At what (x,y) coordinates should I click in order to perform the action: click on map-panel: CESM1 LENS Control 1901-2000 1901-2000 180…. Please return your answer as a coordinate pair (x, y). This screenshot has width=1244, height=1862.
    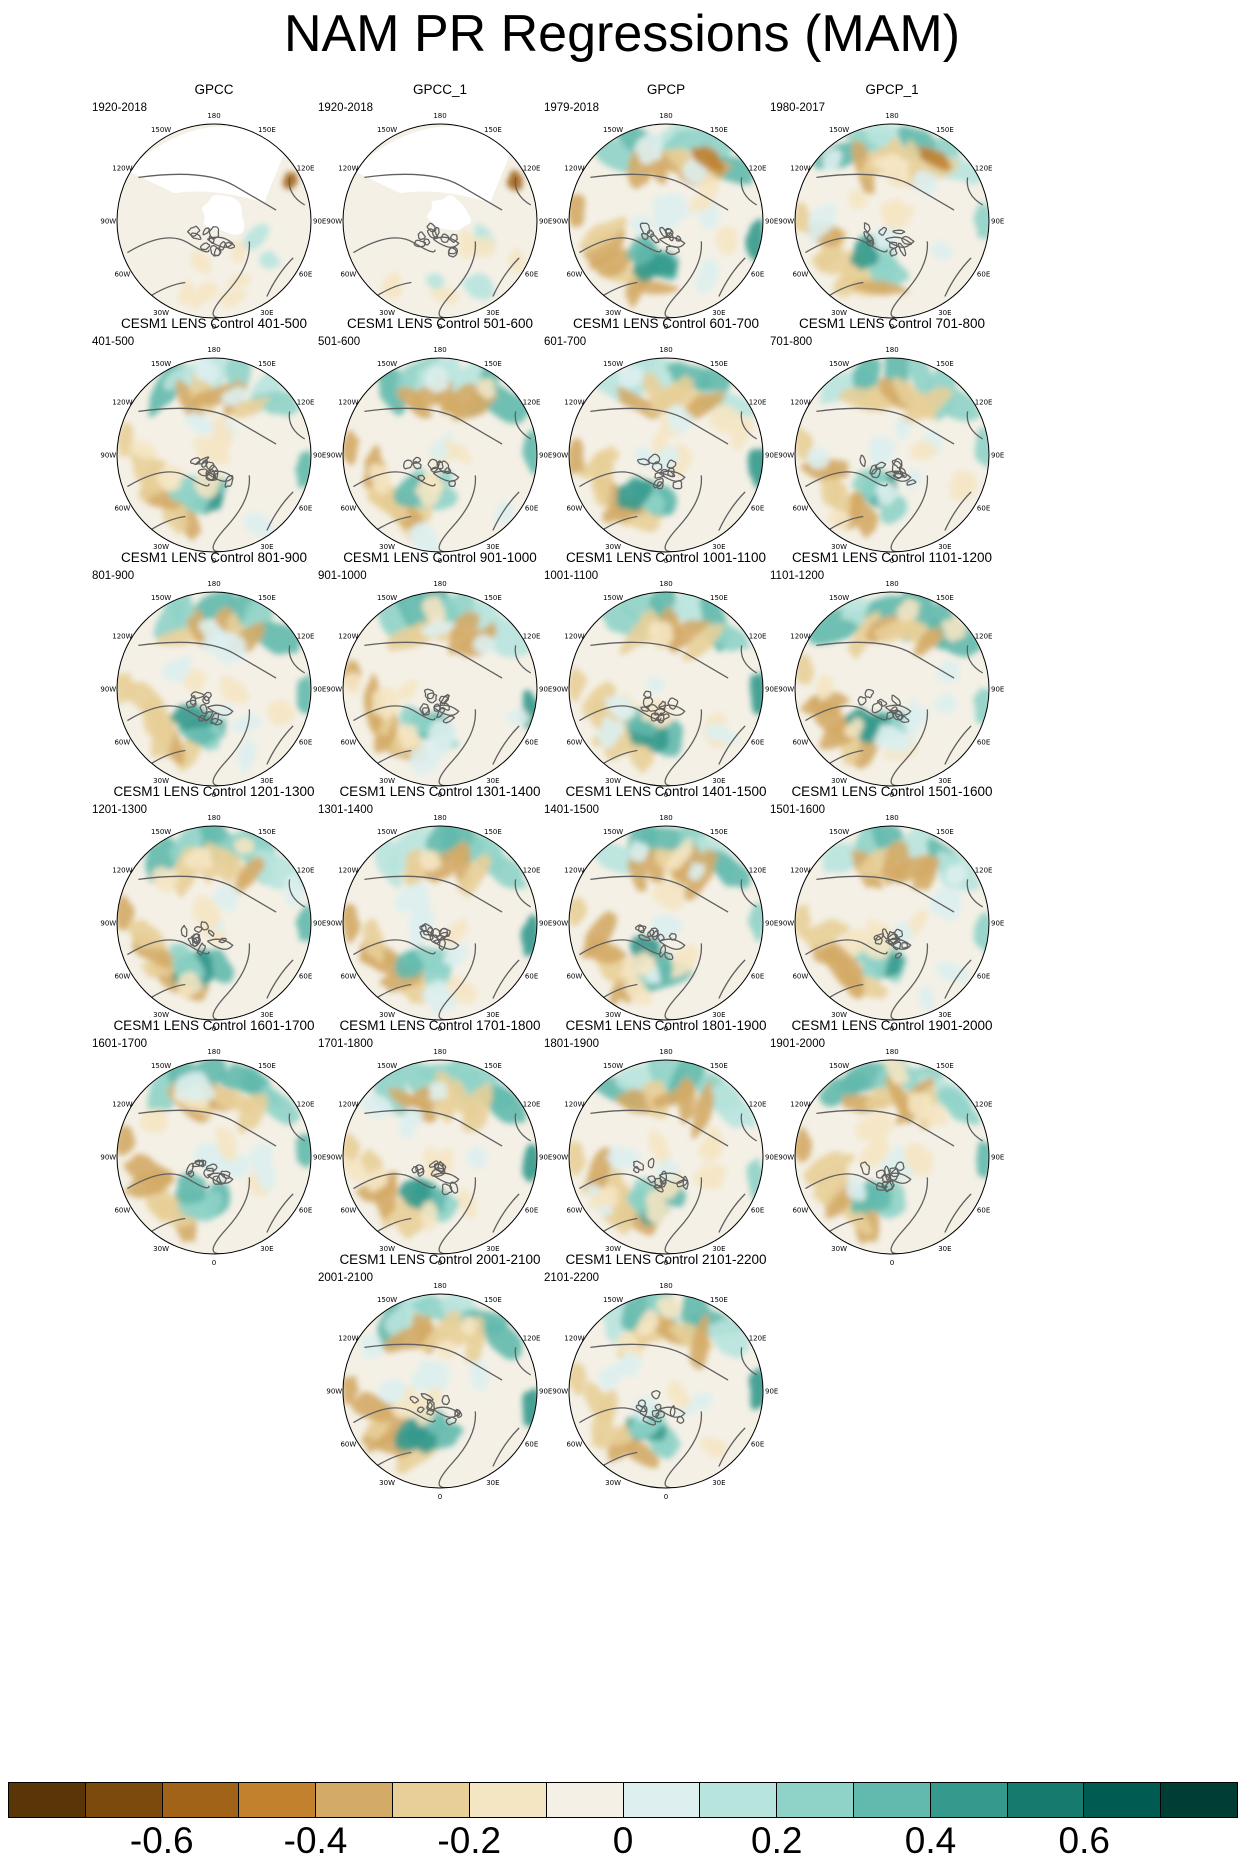
    Looking at the image, I should click on (892, 1153).